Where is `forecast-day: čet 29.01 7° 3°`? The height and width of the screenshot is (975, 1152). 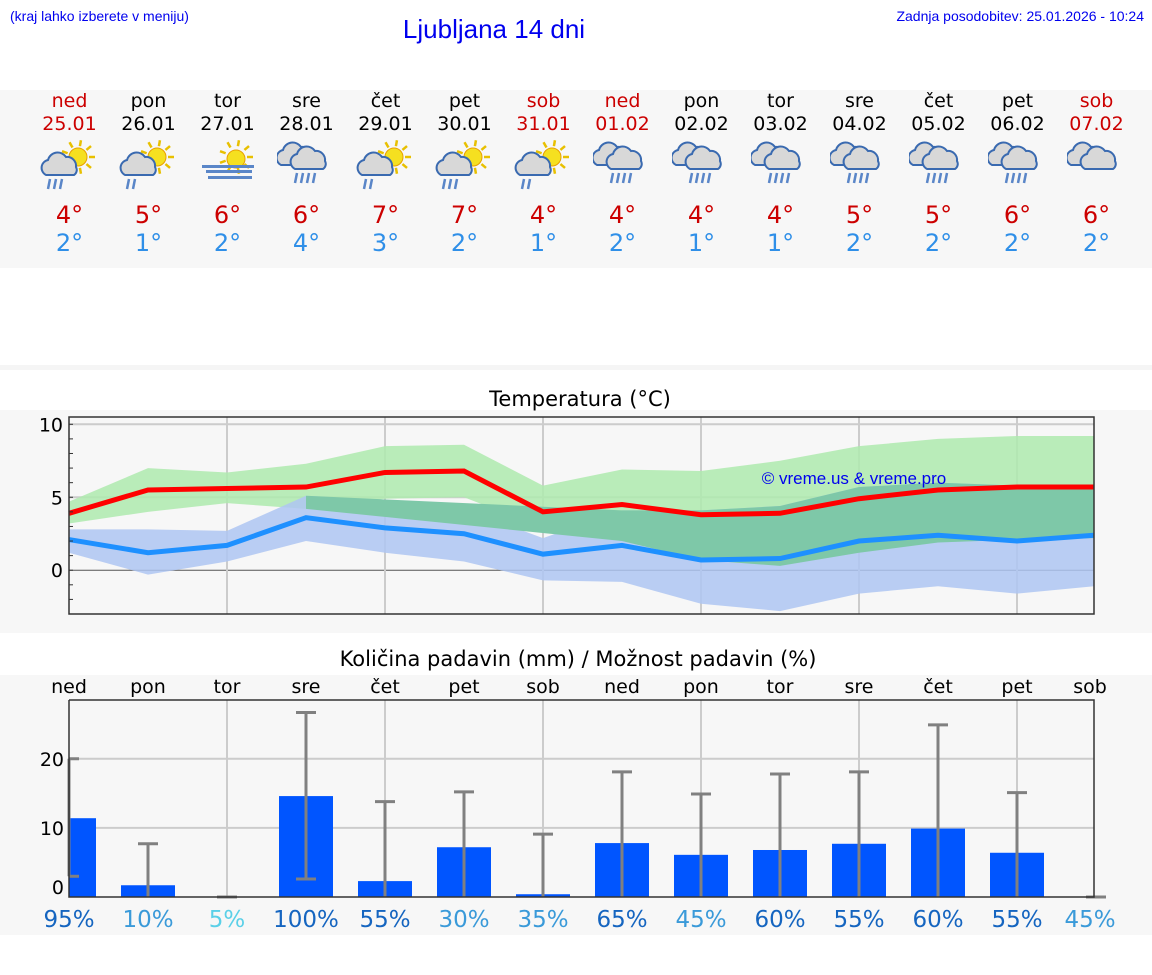
forecast-day: čet 29.01 7° 3° is located at coordinates (385, 173).